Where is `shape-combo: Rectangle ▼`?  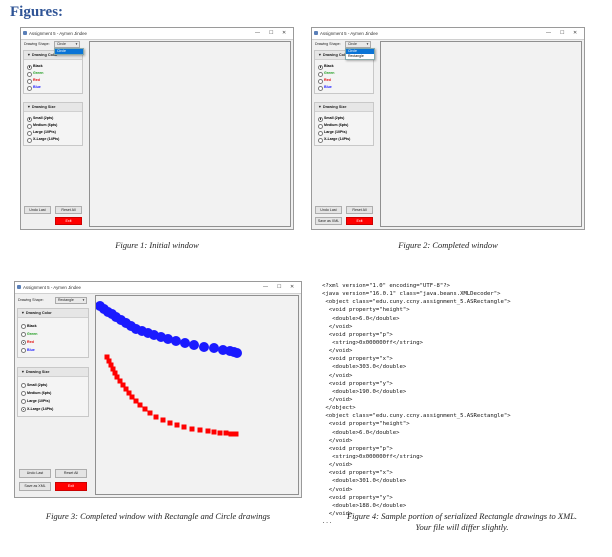 shape-combo: Rectangle ▼ is located at coordinates (71, 300).